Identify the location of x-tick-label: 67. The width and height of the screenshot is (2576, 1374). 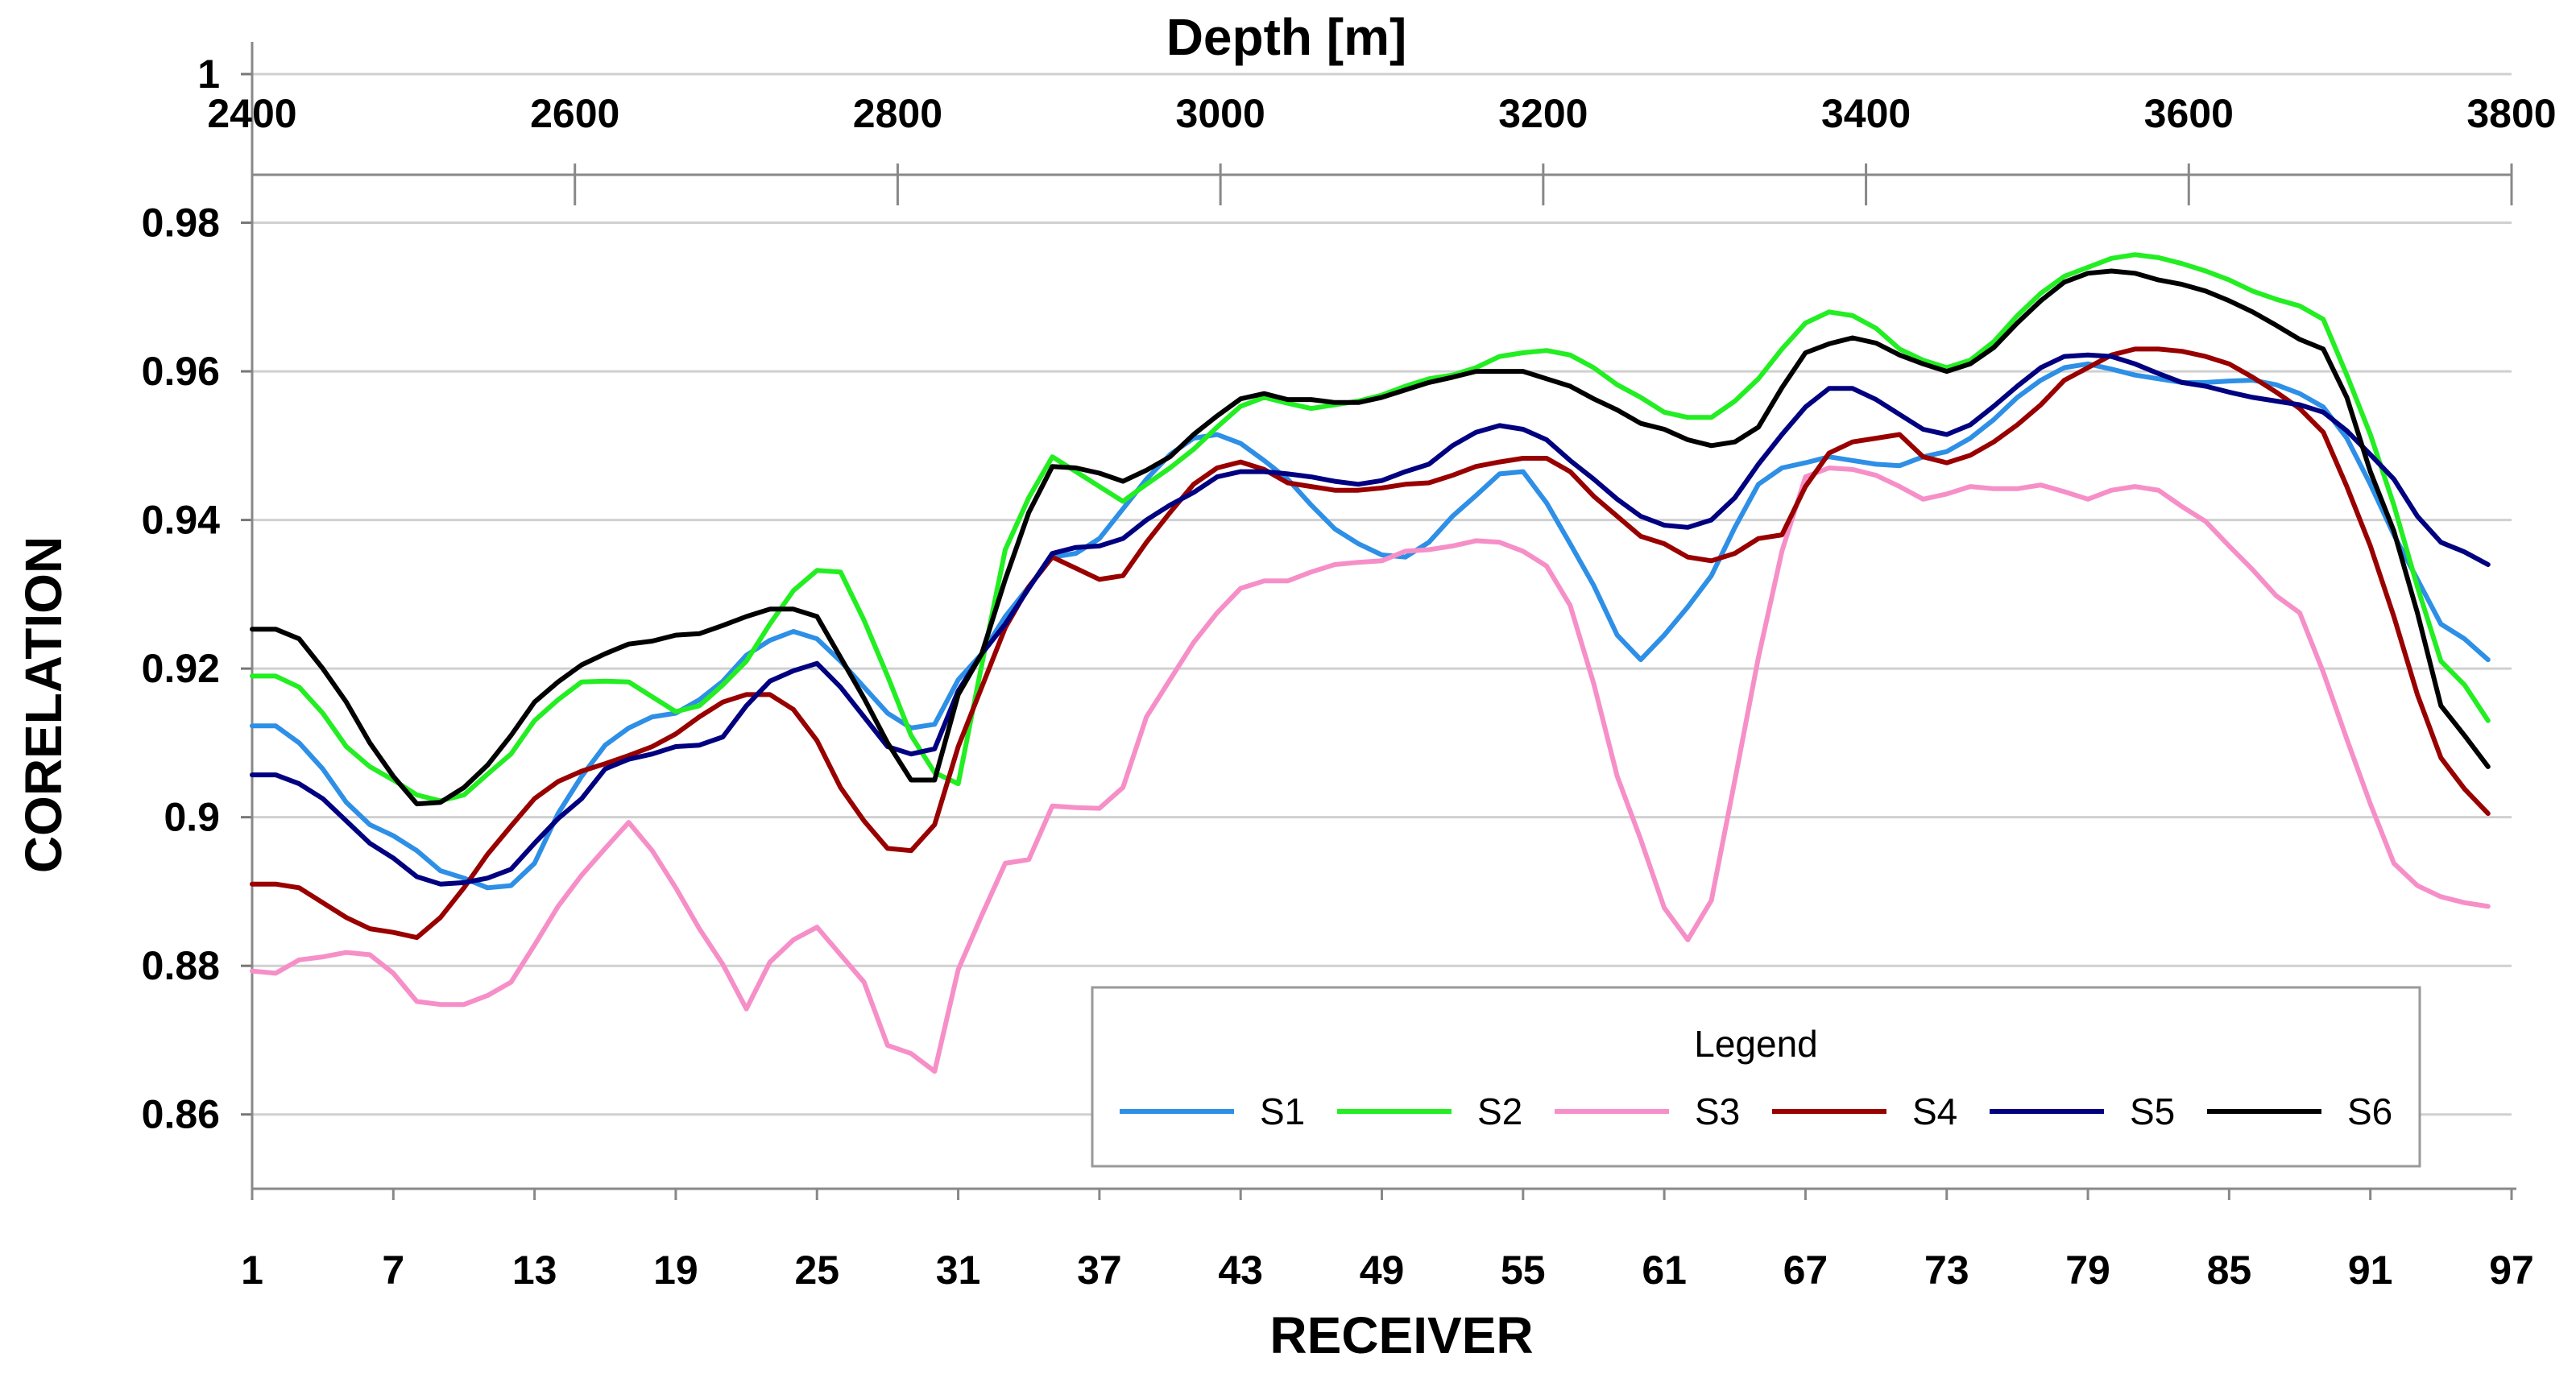
(1805, 1270).